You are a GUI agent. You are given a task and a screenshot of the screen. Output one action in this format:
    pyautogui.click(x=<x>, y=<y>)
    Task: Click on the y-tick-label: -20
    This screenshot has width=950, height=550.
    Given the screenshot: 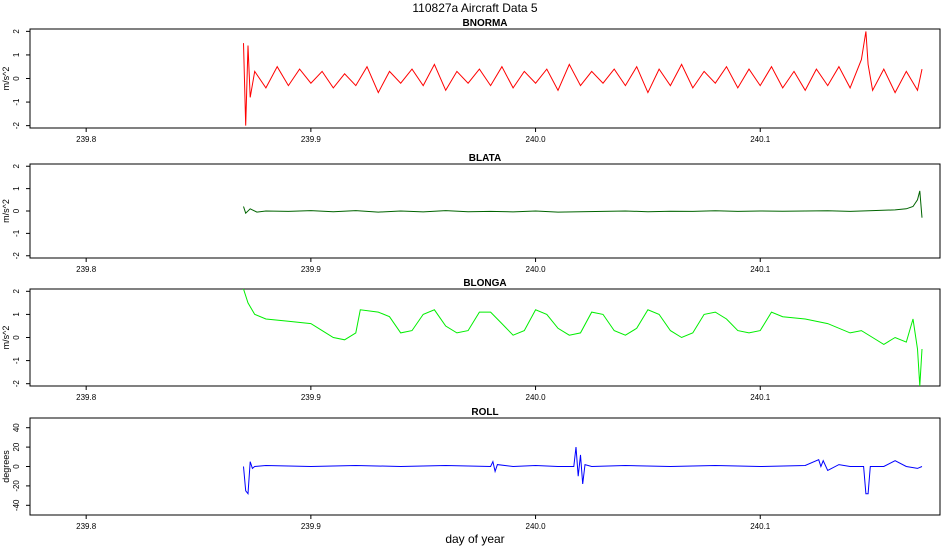 What is the action you would take?
    pyautogui.click(x=16, y=486)
    